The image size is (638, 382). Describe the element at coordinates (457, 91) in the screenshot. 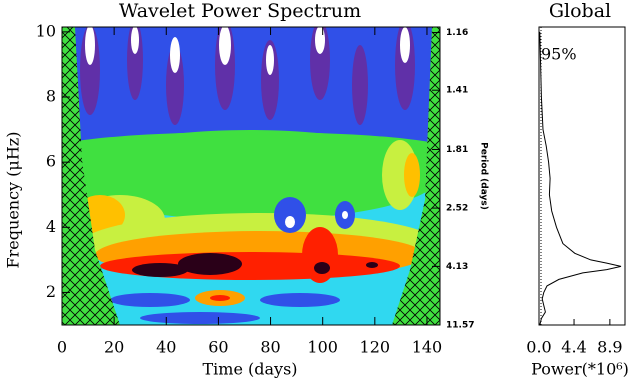

I see `y2-tick-label: 1.41` at that location.